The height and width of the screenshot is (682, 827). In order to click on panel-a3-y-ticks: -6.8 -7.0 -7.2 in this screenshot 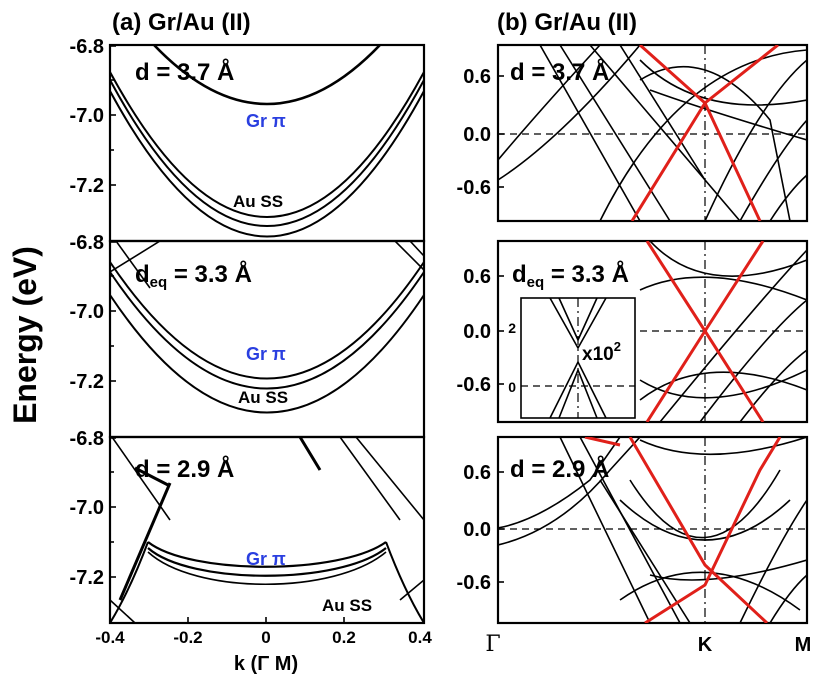, I will do `click(87, 508)`.